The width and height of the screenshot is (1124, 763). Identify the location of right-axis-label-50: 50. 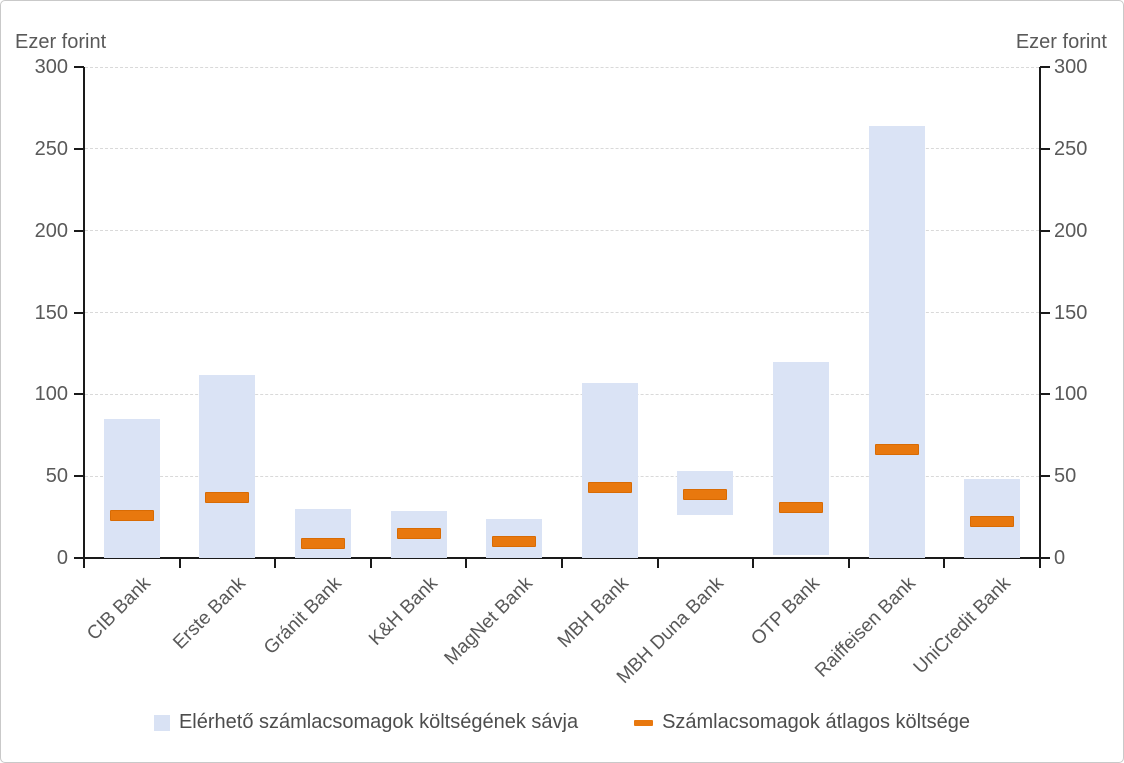
(1065, 476).